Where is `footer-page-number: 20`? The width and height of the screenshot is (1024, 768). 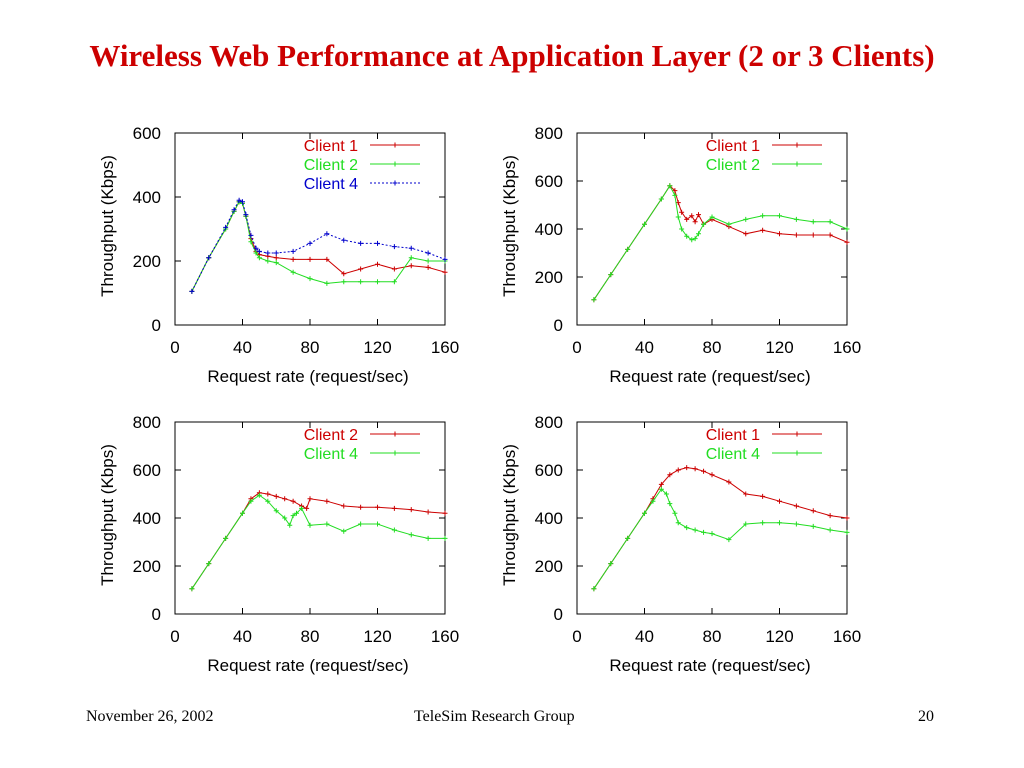 footer-page-number: 20 is located at coordinates (926, 716).